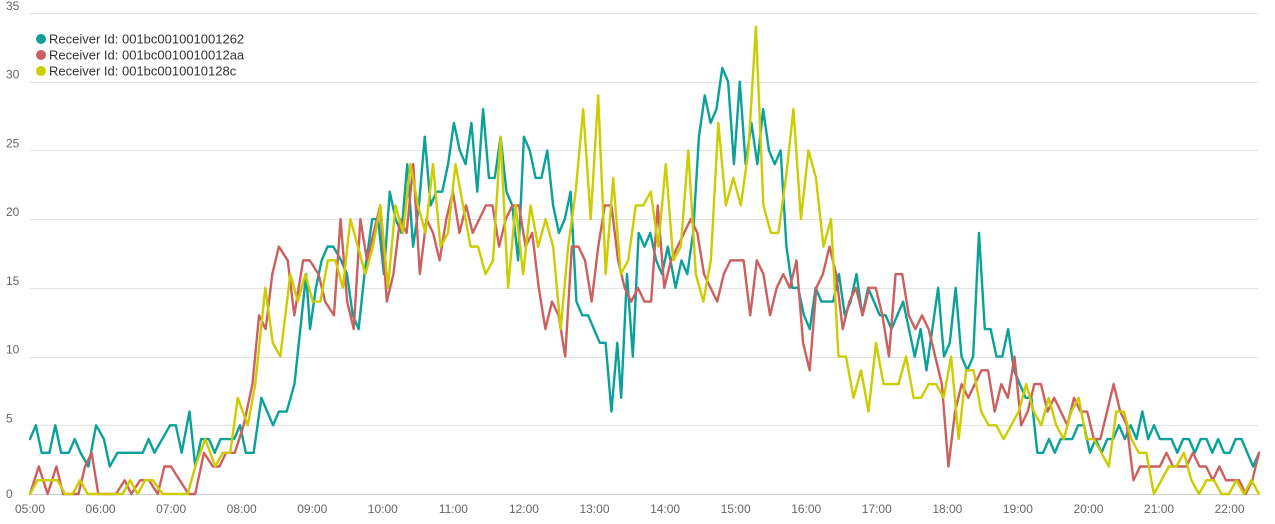 Image resolution: width=1275 pixels, height=524 pixels. I want to click on y-tick-label: 10, so click(13, 350).